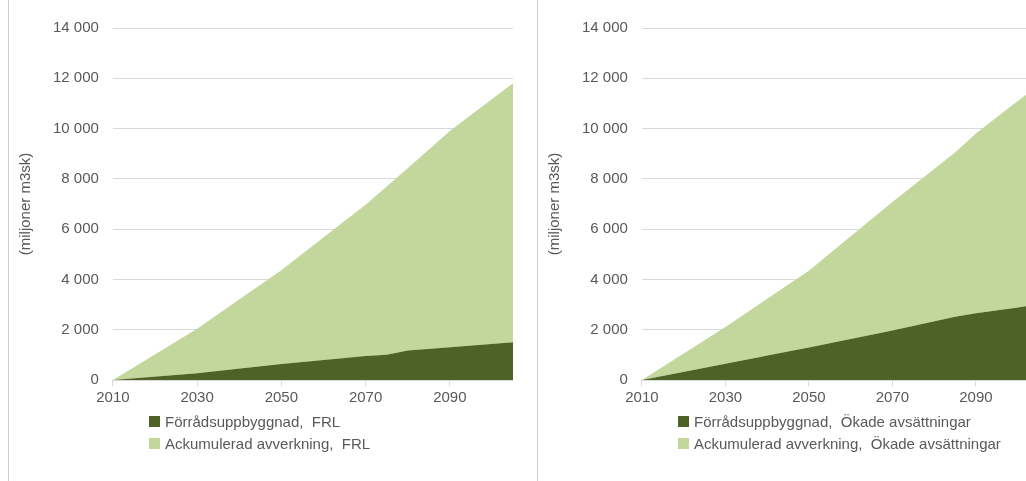 This screenshot has width=1026, height=481. What do you see at coordinates (847, 443) in the screenshot?
I see `legend-label: Ackumulerad avverkning, Ökade avsättningar` at bounding box center [847, 443].